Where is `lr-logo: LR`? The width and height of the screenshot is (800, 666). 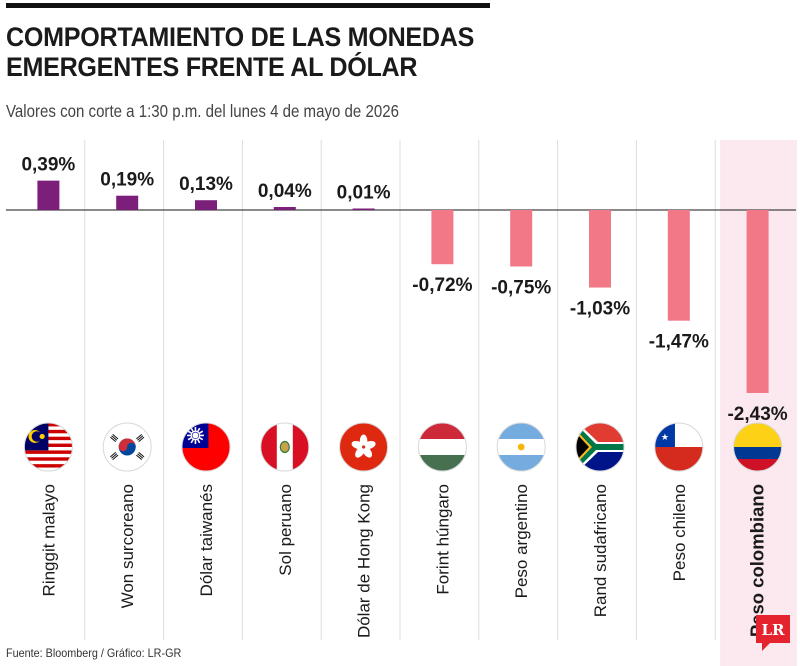
lr-logo: LR is located at coordinates (773, 633).